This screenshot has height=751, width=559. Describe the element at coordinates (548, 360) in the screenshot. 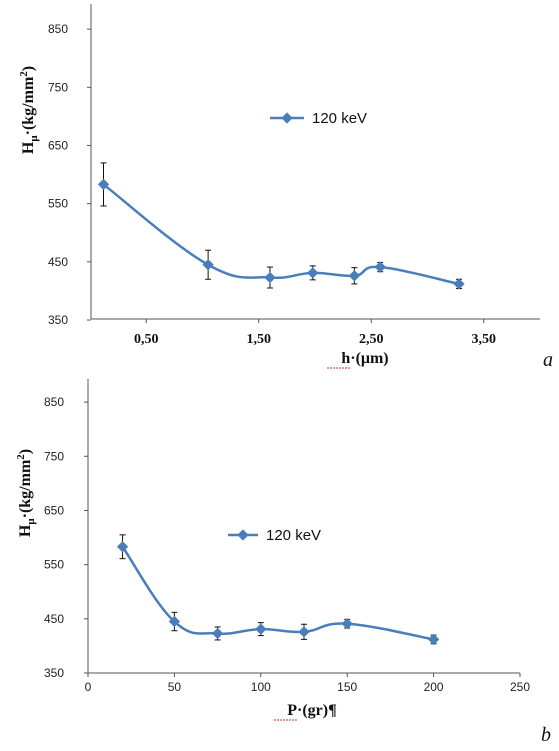

I see `panel-label: a` at that location.